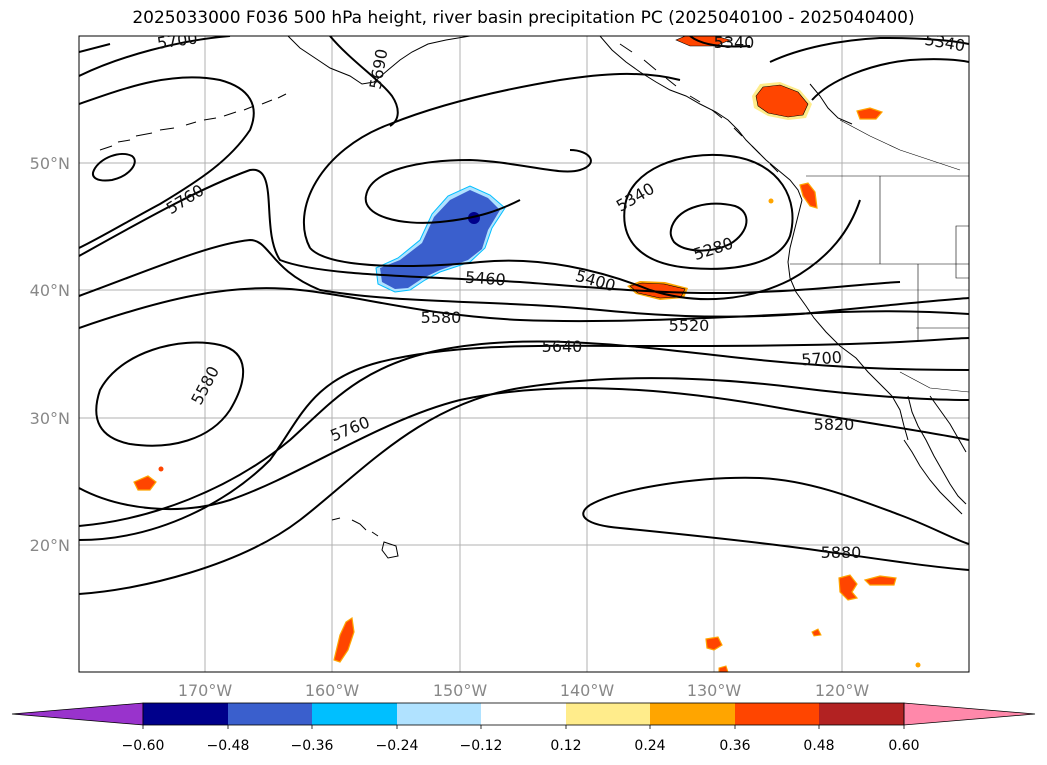 The image size is (1047, 765). What do you see at coordinates (934, 382) in the screenshot?
I see `us-mexico-border` at bounding box center [934, 382].